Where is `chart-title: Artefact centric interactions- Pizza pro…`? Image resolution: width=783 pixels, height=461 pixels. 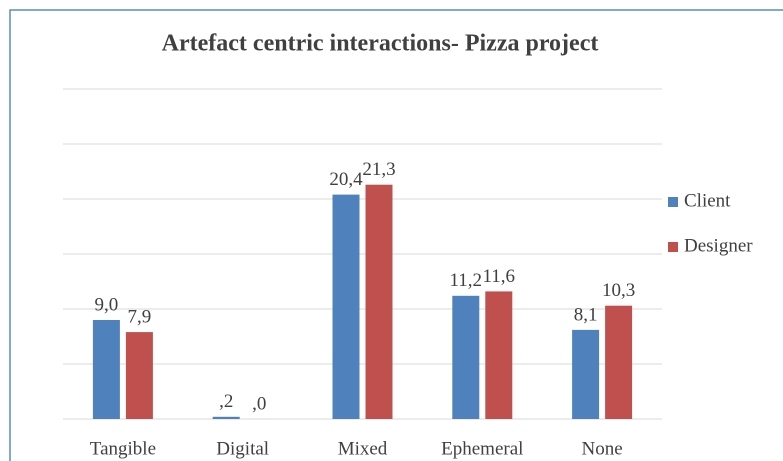
chart-title: Artefact centric interactions- Pizza pro… is located at coordinates (380, 44).